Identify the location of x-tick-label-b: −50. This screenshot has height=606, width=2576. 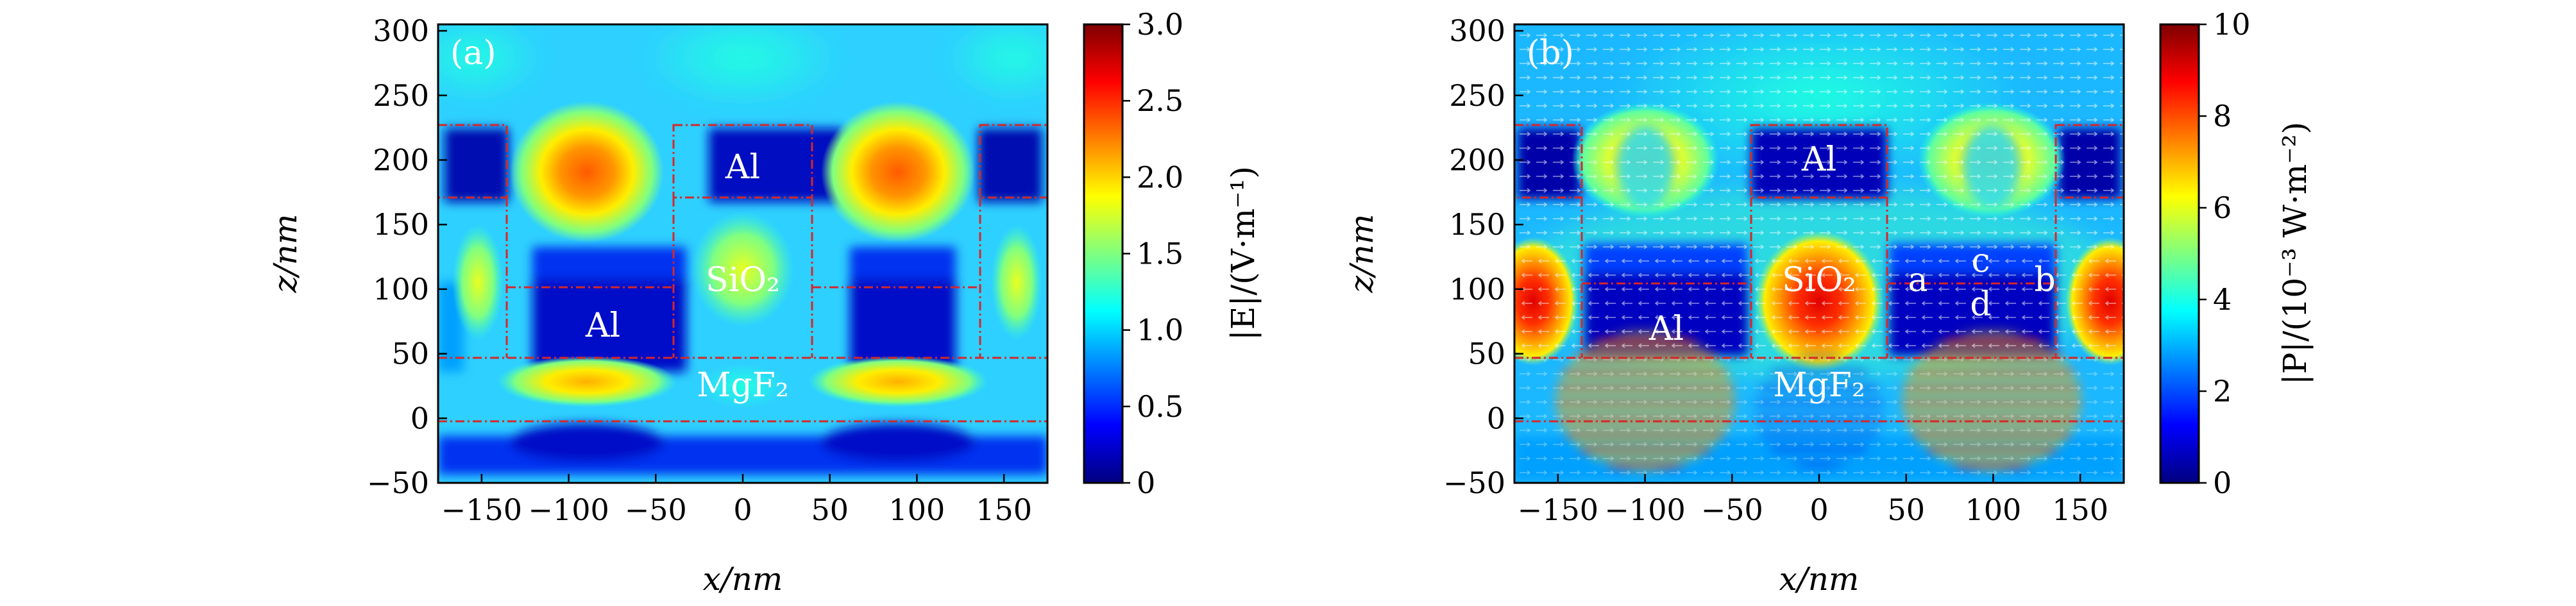
(1732, 510).